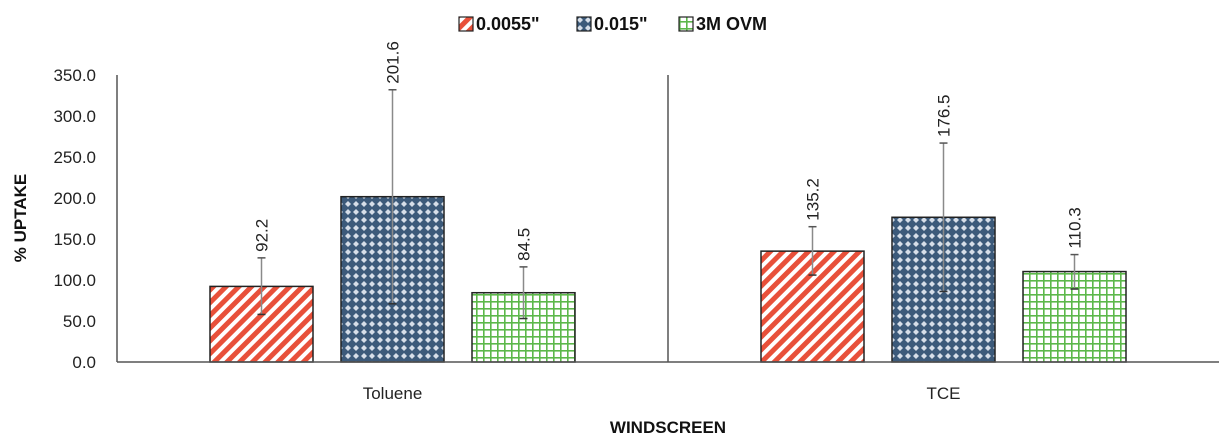 This screenshot has height=436, width=1219. Describe the element at coordinates (813, 199) in the screenshot. I see `data-label: 135.2` at that location.